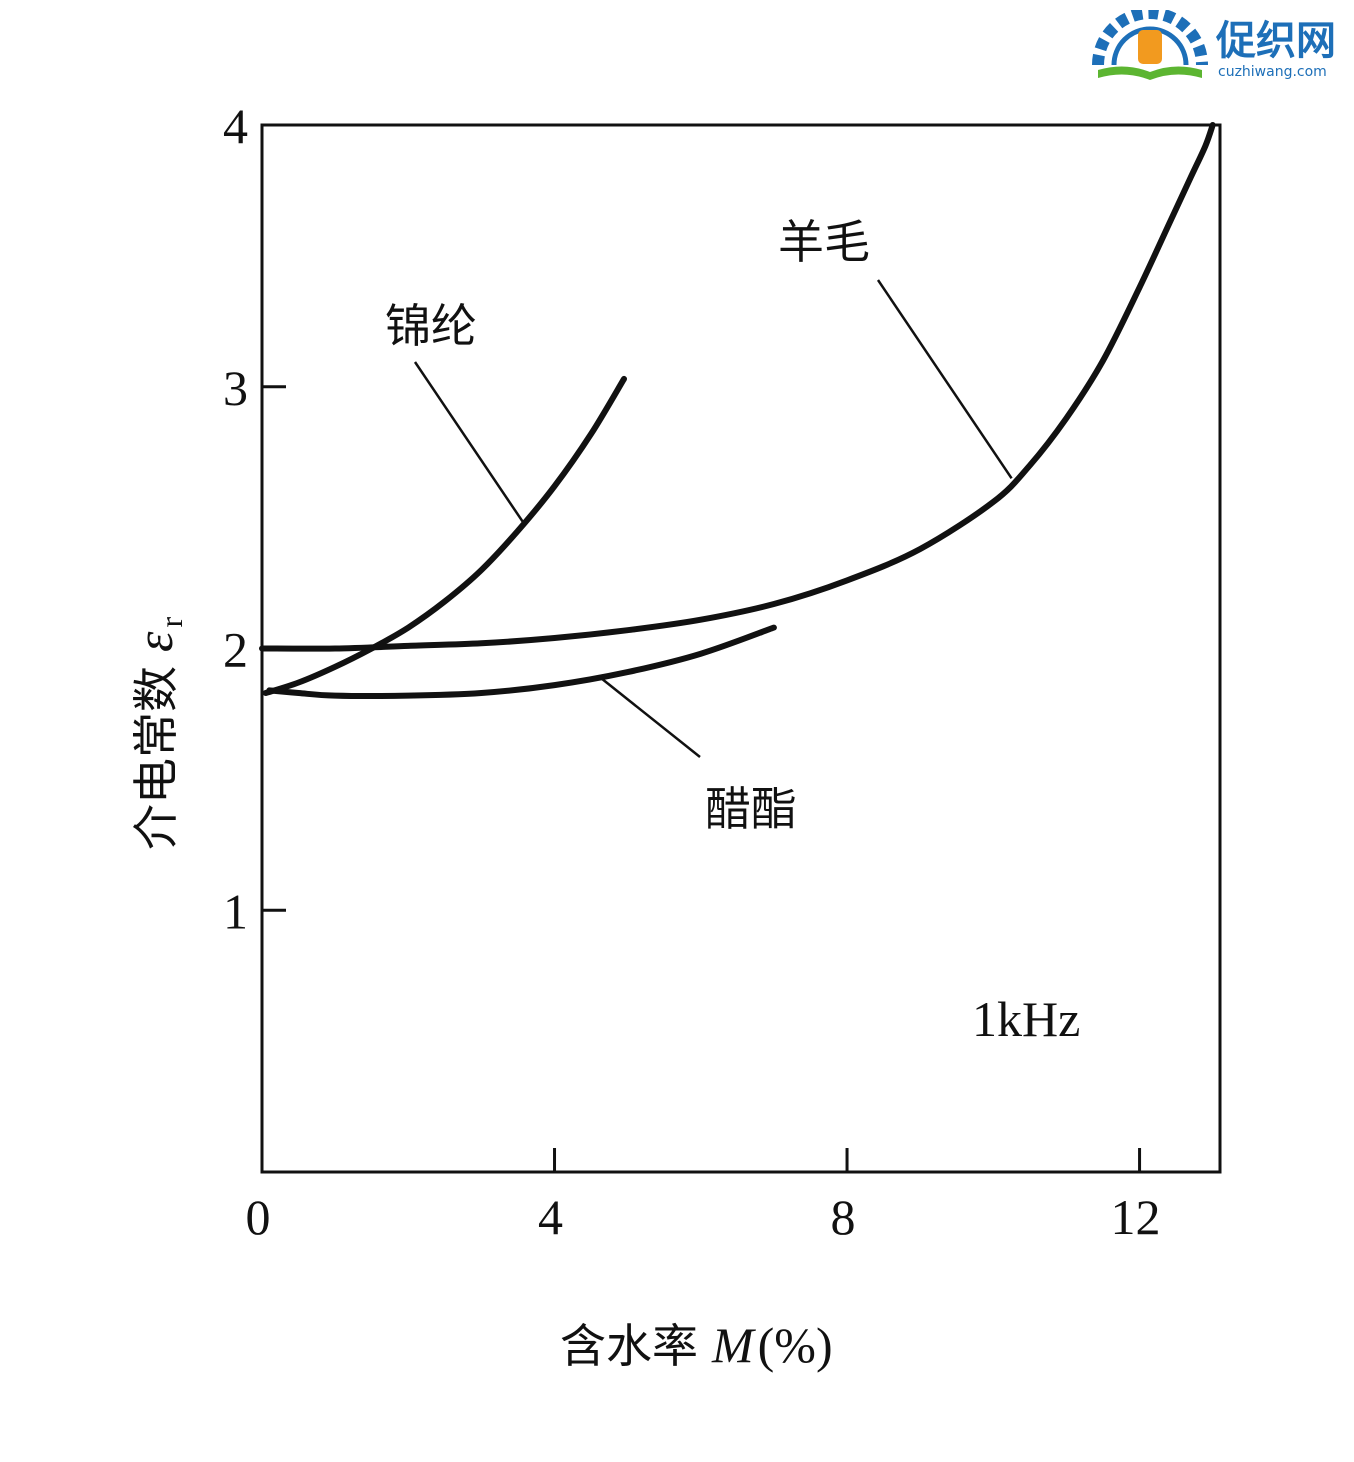 The height and width of the screenshot is (1462, 1354). Describe the element at coordinates (795, 1345) in the screenshot. I see `x-axis-label-unit: (%)` at that location.